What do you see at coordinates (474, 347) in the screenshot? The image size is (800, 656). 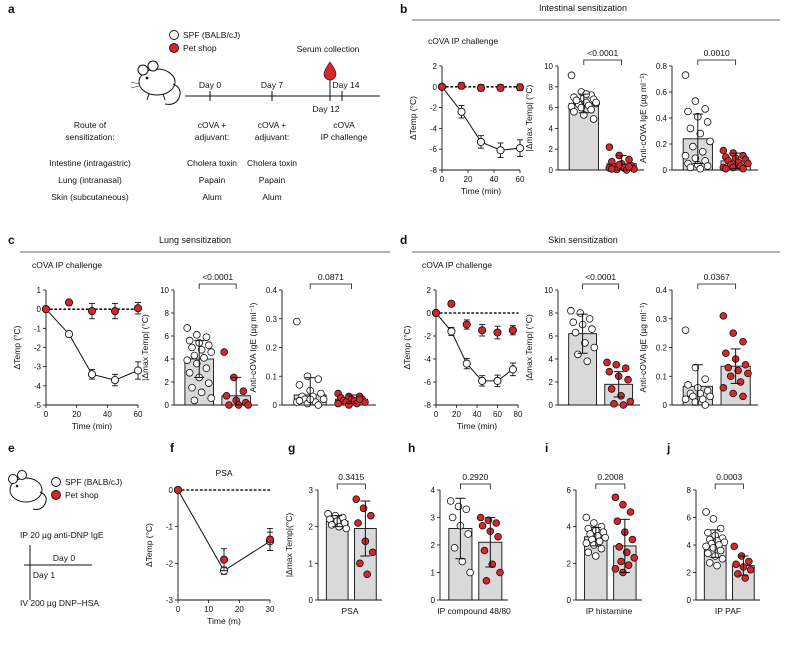 I see `series-line-spf` at bounding box center [474, 347].